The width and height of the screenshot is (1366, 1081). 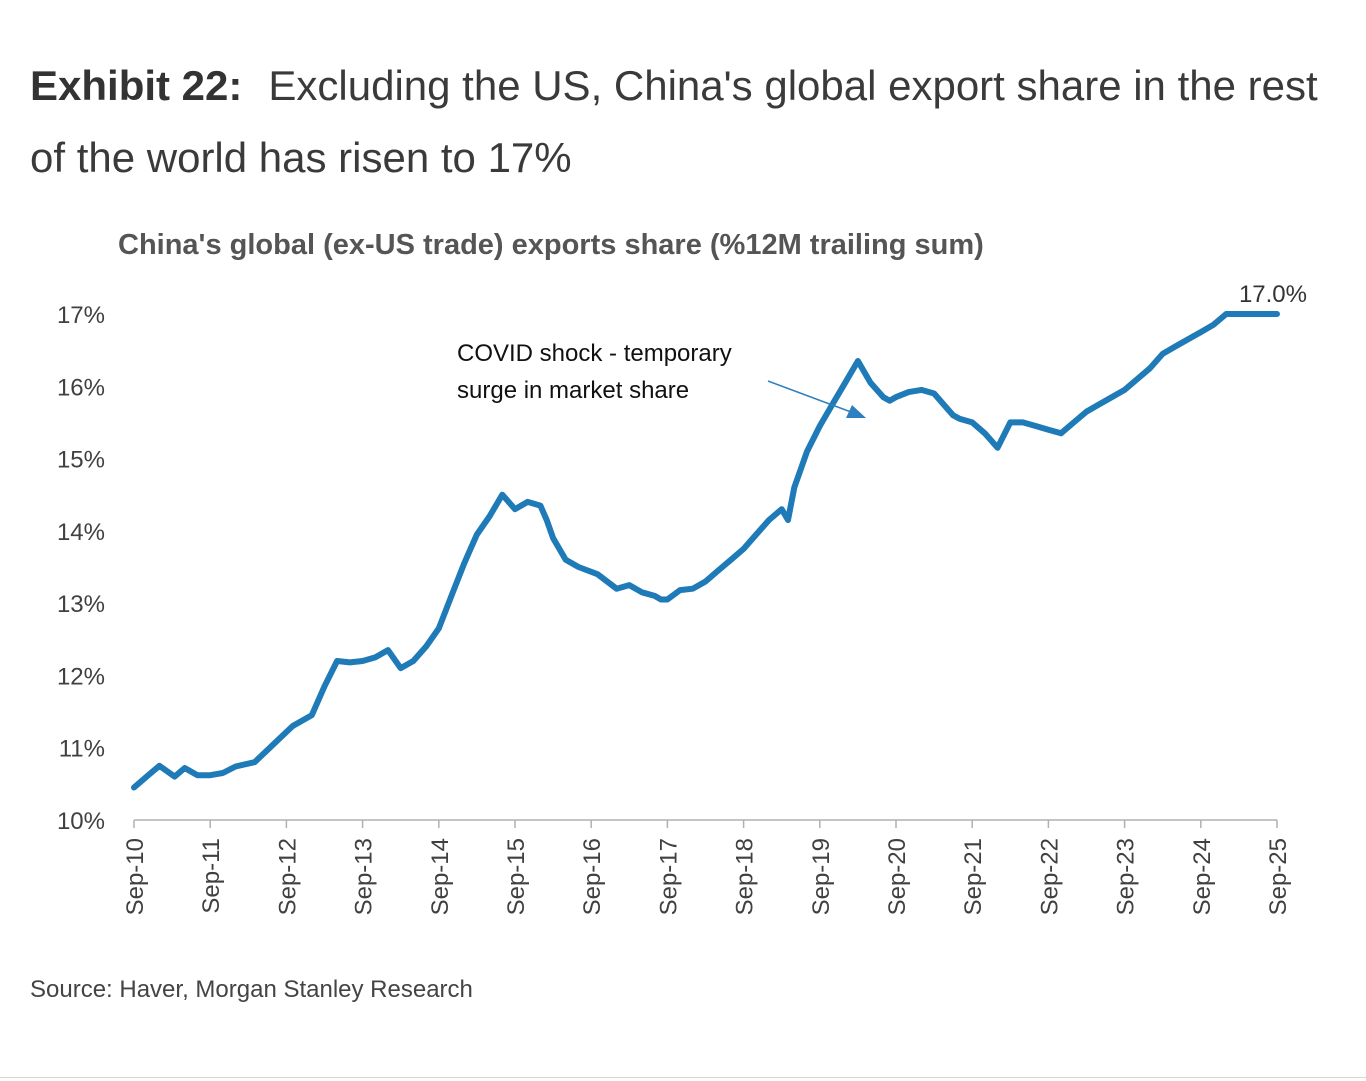 What do you see at coordinates (81, 568) in the screenshot?
I see `y-axis-ticks: 10% 11% 12% 13% 14% 15% 16% 17%` at bounding box center [81, 568].